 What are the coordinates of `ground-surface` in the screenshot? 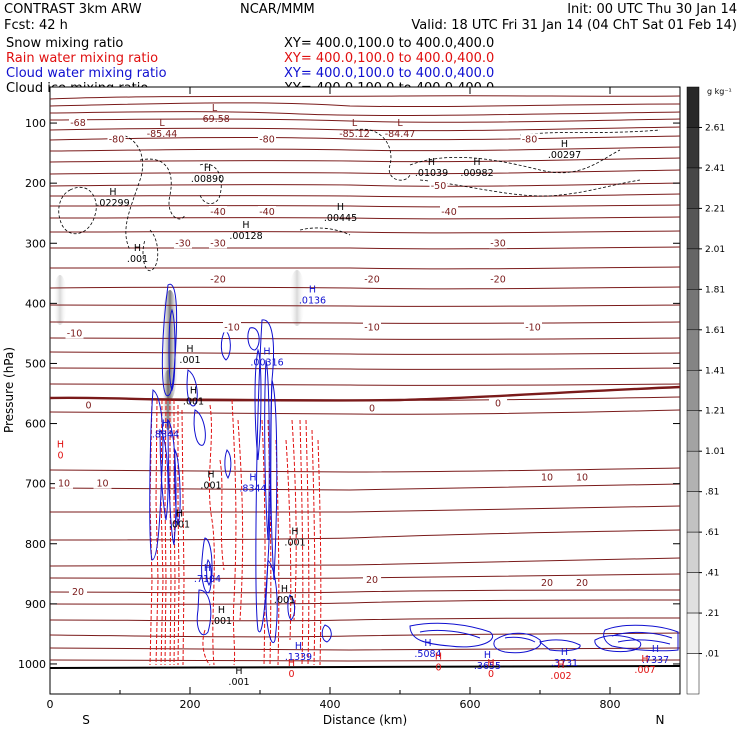 It's located at (365, 667).